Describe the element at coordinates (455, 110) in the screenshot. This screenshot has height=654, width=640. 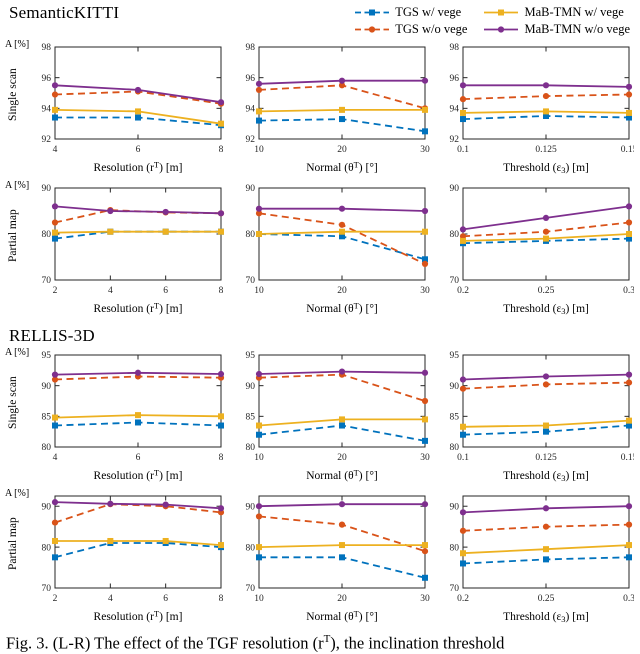
I see `svg-text: 94` at that location.